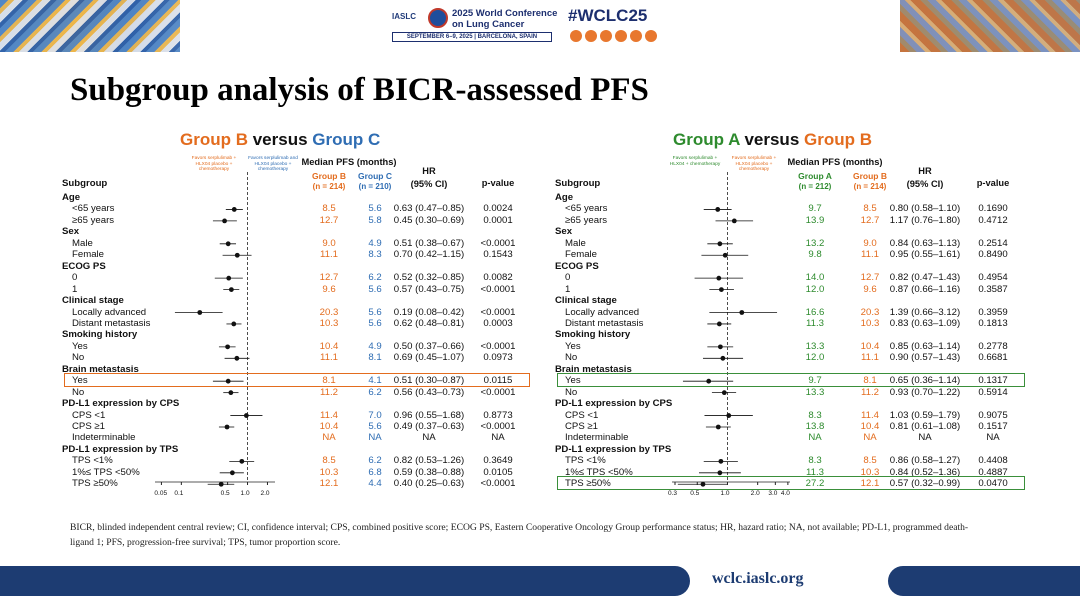  Describe the element at coordinates (88, 426) in the screenshot. I see `subgroup-label: CPS ≥1` at that location.